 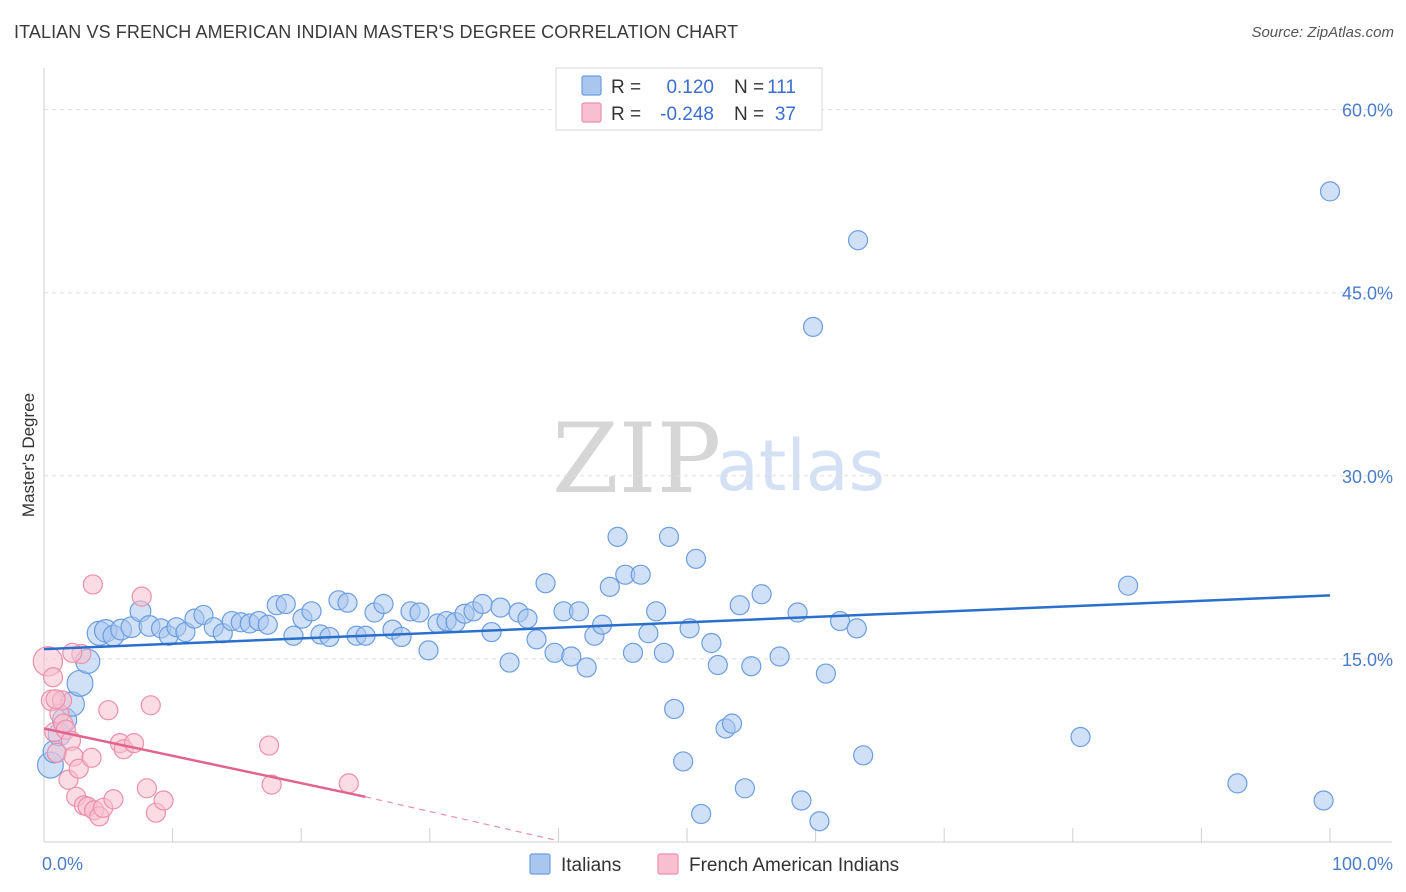 I want to click on watermark-atlas: atlas, so click(x=800, y=466).